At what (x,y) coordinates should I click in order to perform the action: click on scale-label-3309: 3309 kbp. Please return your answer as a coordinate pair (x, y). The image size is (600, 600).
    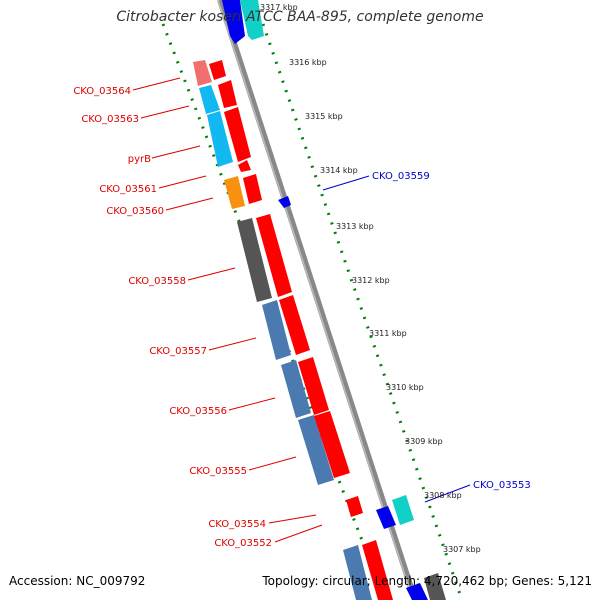
    Looking at the image, I should click on (424, 441).